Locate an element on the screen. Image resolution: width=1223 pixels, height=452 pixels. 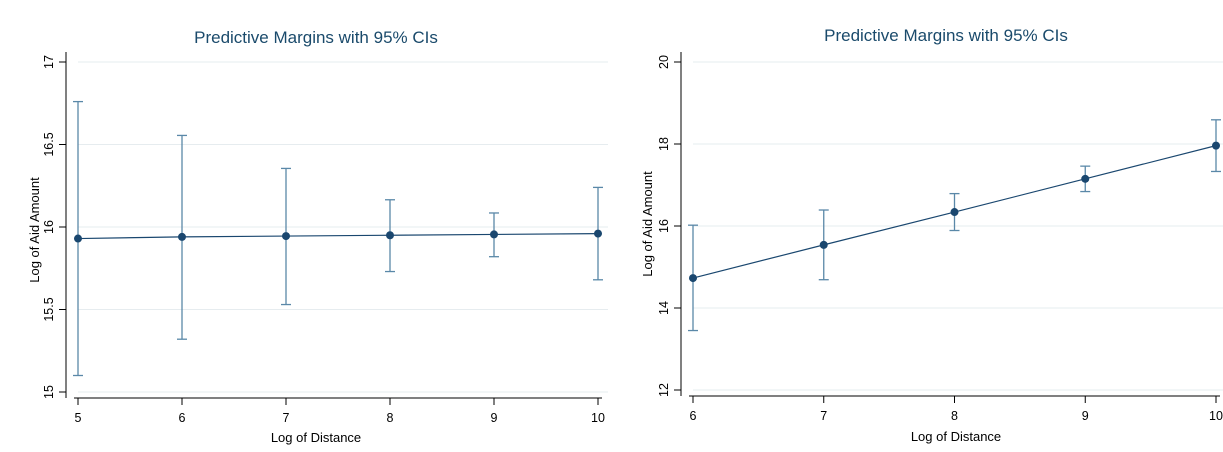
y-tick-label: 17 is located at coordinates (49, 62).